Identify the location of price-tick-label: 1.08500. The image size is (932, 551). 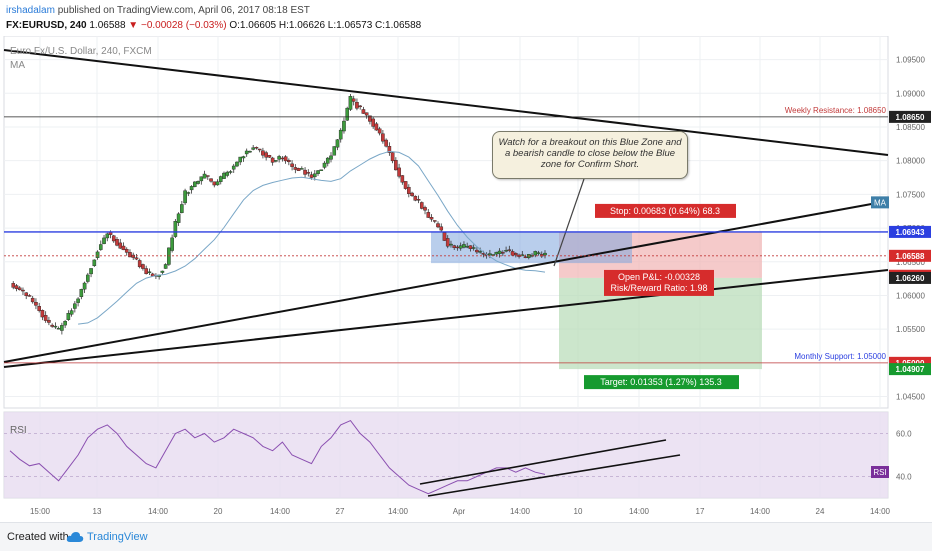
(910, 127).